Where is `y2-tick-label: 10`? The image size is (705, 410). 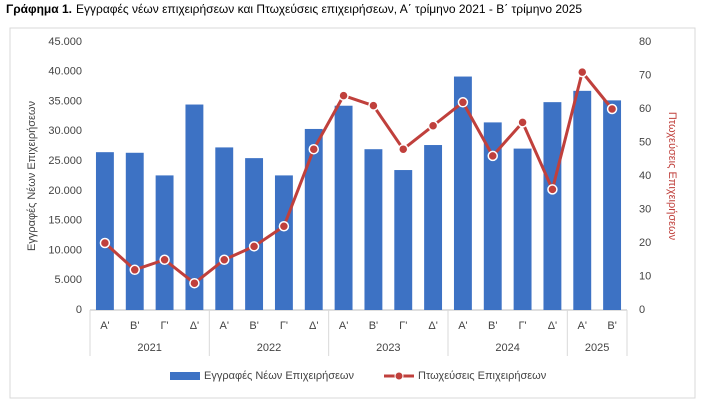
y2-tick-label: 10 is located at coordinates (645, 276).